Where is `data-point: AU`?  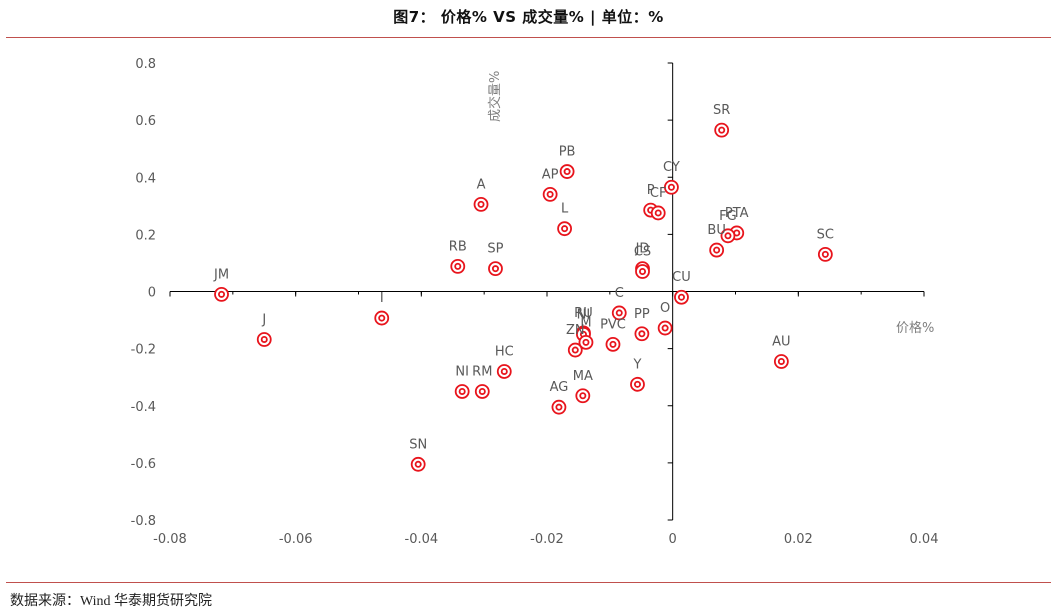 data-point: AU is located at coordinates (781, 351).